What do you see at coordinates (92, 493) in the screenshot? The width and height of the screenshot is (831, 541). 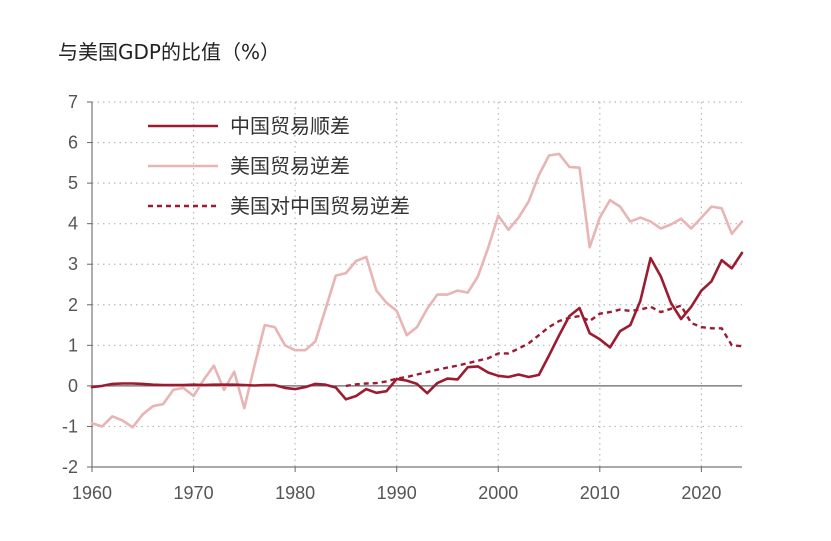 I see `x-tick-label: 1960` at bounding box center [92, 493].